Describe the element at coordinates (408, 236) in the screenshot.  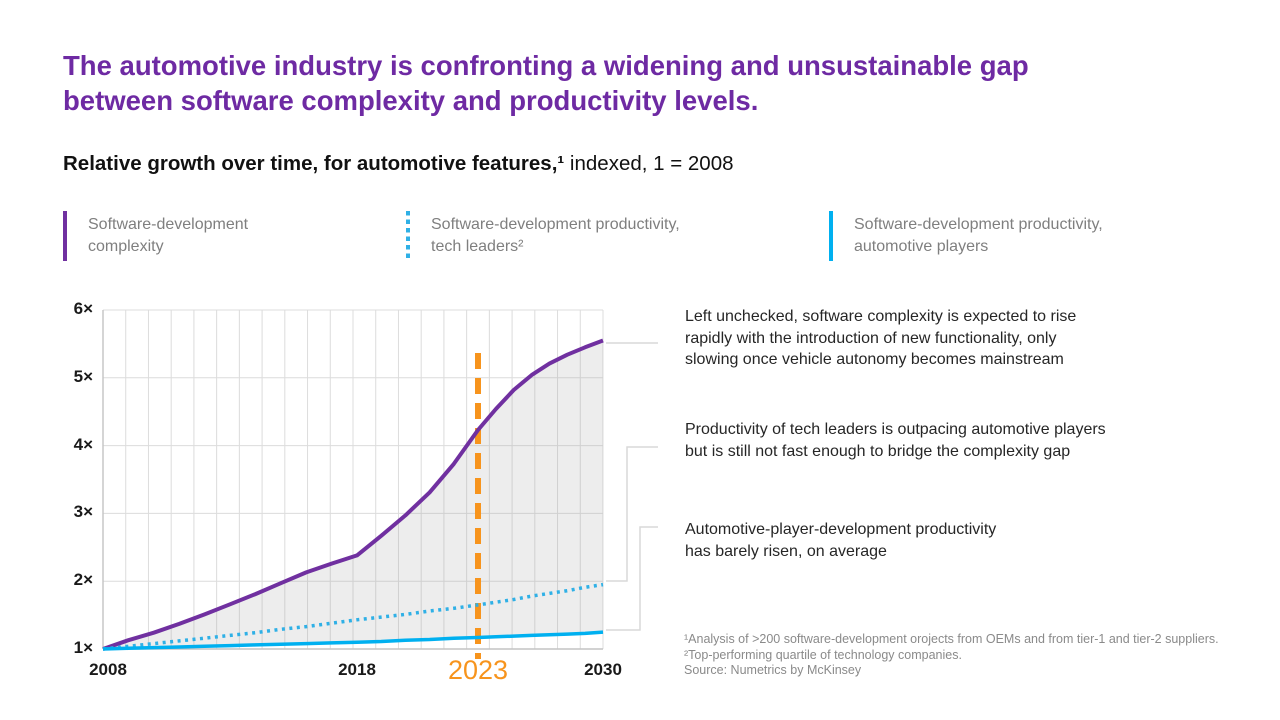
I see `legend-marker-tech-leaders` at that location.